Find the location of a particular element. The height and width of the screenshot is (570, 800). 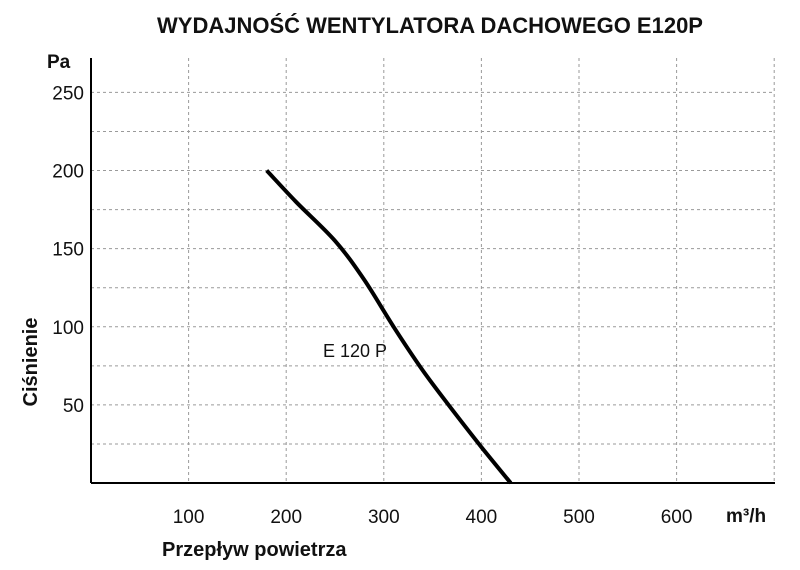

y-unit-label: Pa is located at coordinates (59, 62).